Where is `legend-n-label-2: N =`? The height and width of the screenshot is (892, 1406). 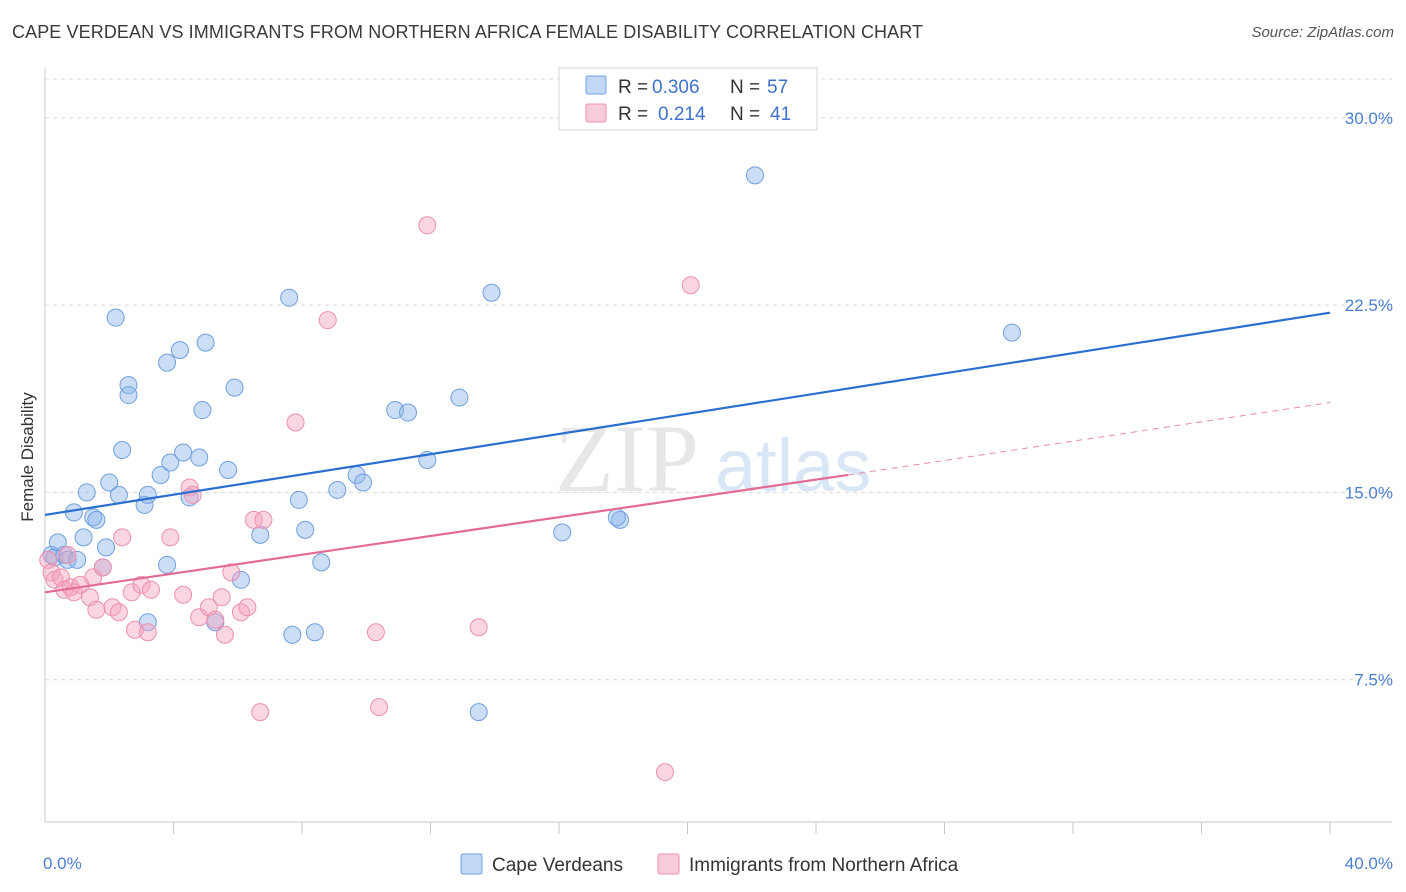
legend-n-label-2: N = is located at coordinates (745, 114).